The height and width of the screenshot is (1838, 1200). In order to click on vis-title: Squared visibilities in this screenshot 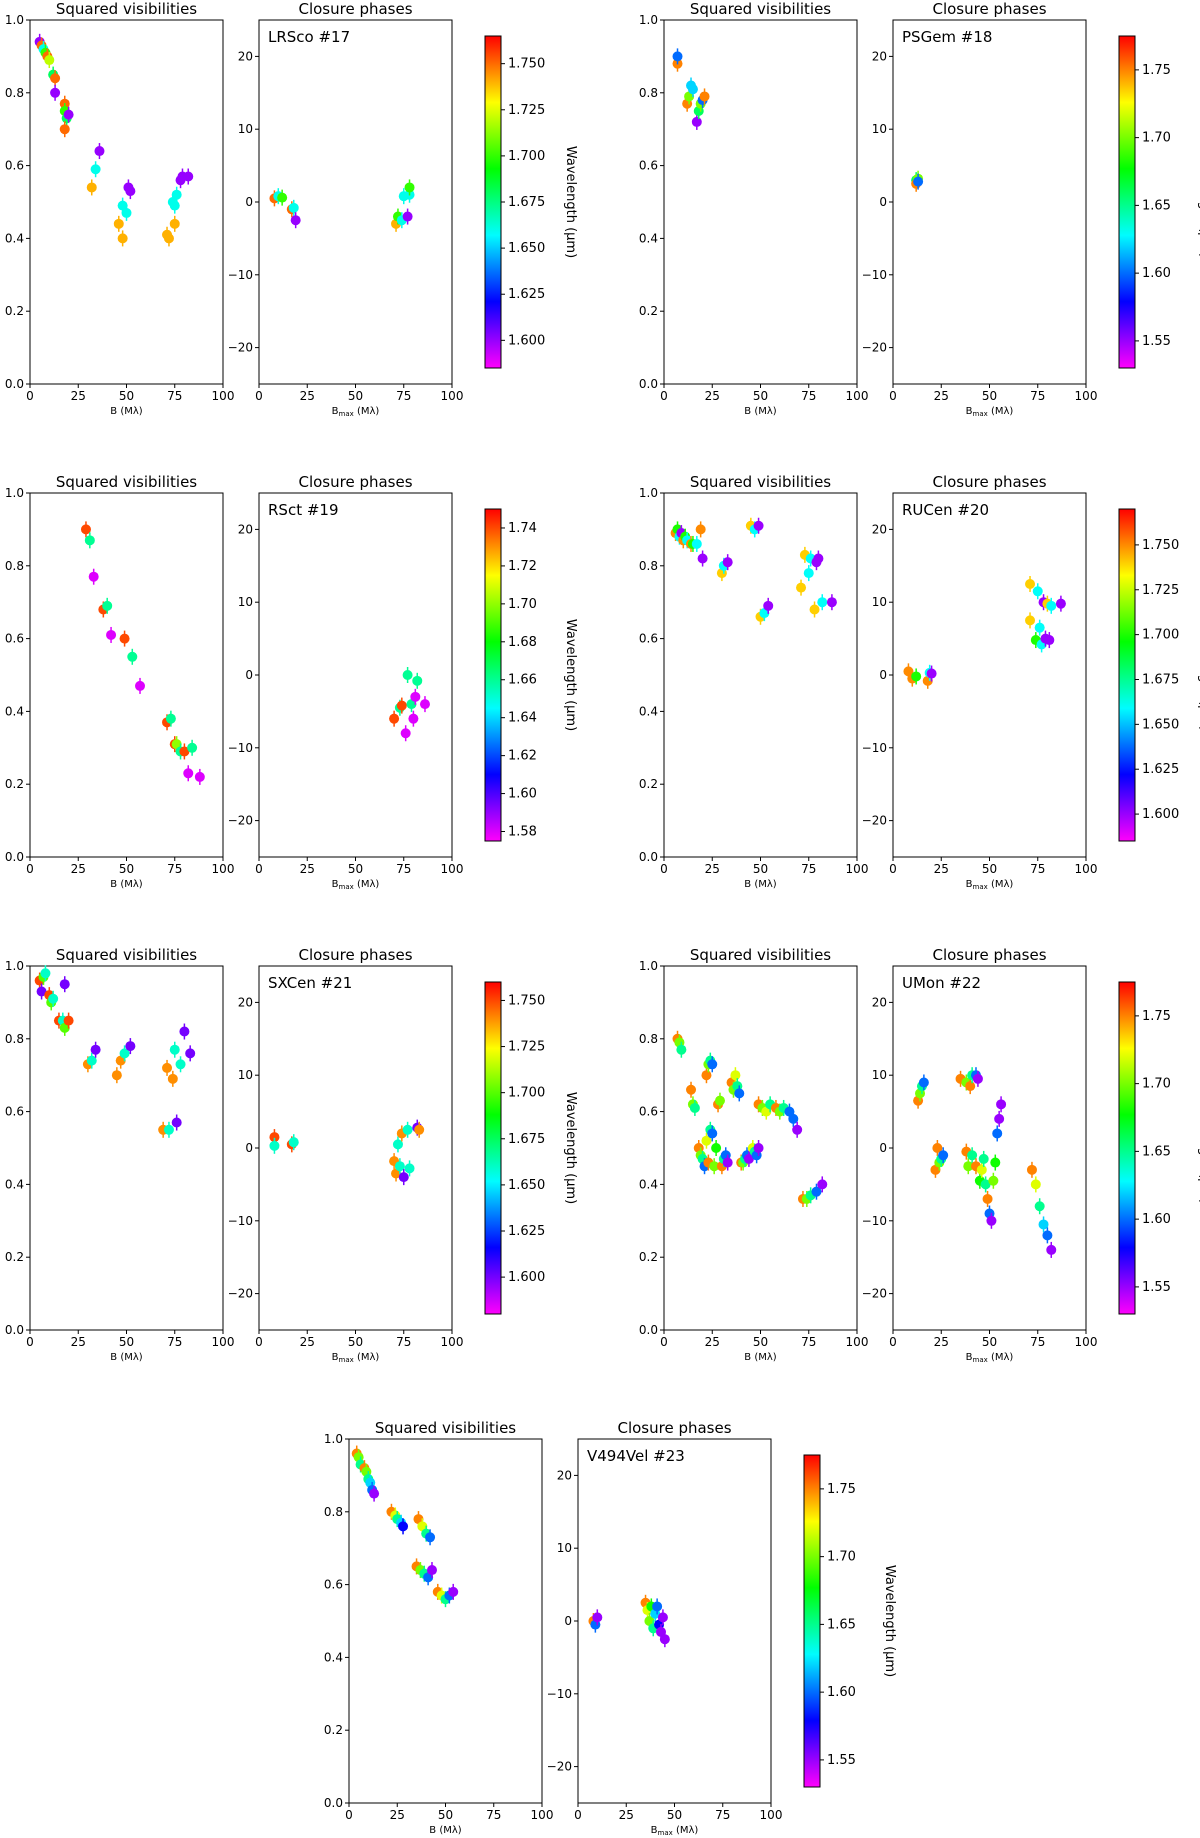, I will do `click(760, 955)`.